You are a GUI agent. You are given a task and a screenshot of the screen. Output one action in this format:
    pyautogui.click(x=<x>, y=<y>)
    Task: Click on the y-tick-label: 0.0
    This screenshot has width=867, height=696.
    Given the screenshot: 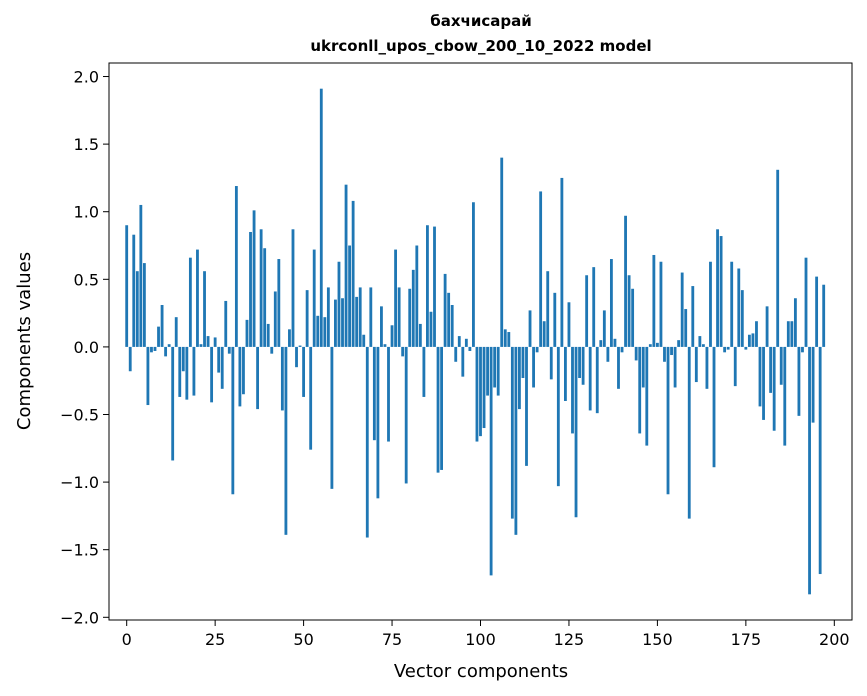 What is the action you would take?
    pyautogui.click(x=86, y=347)
    